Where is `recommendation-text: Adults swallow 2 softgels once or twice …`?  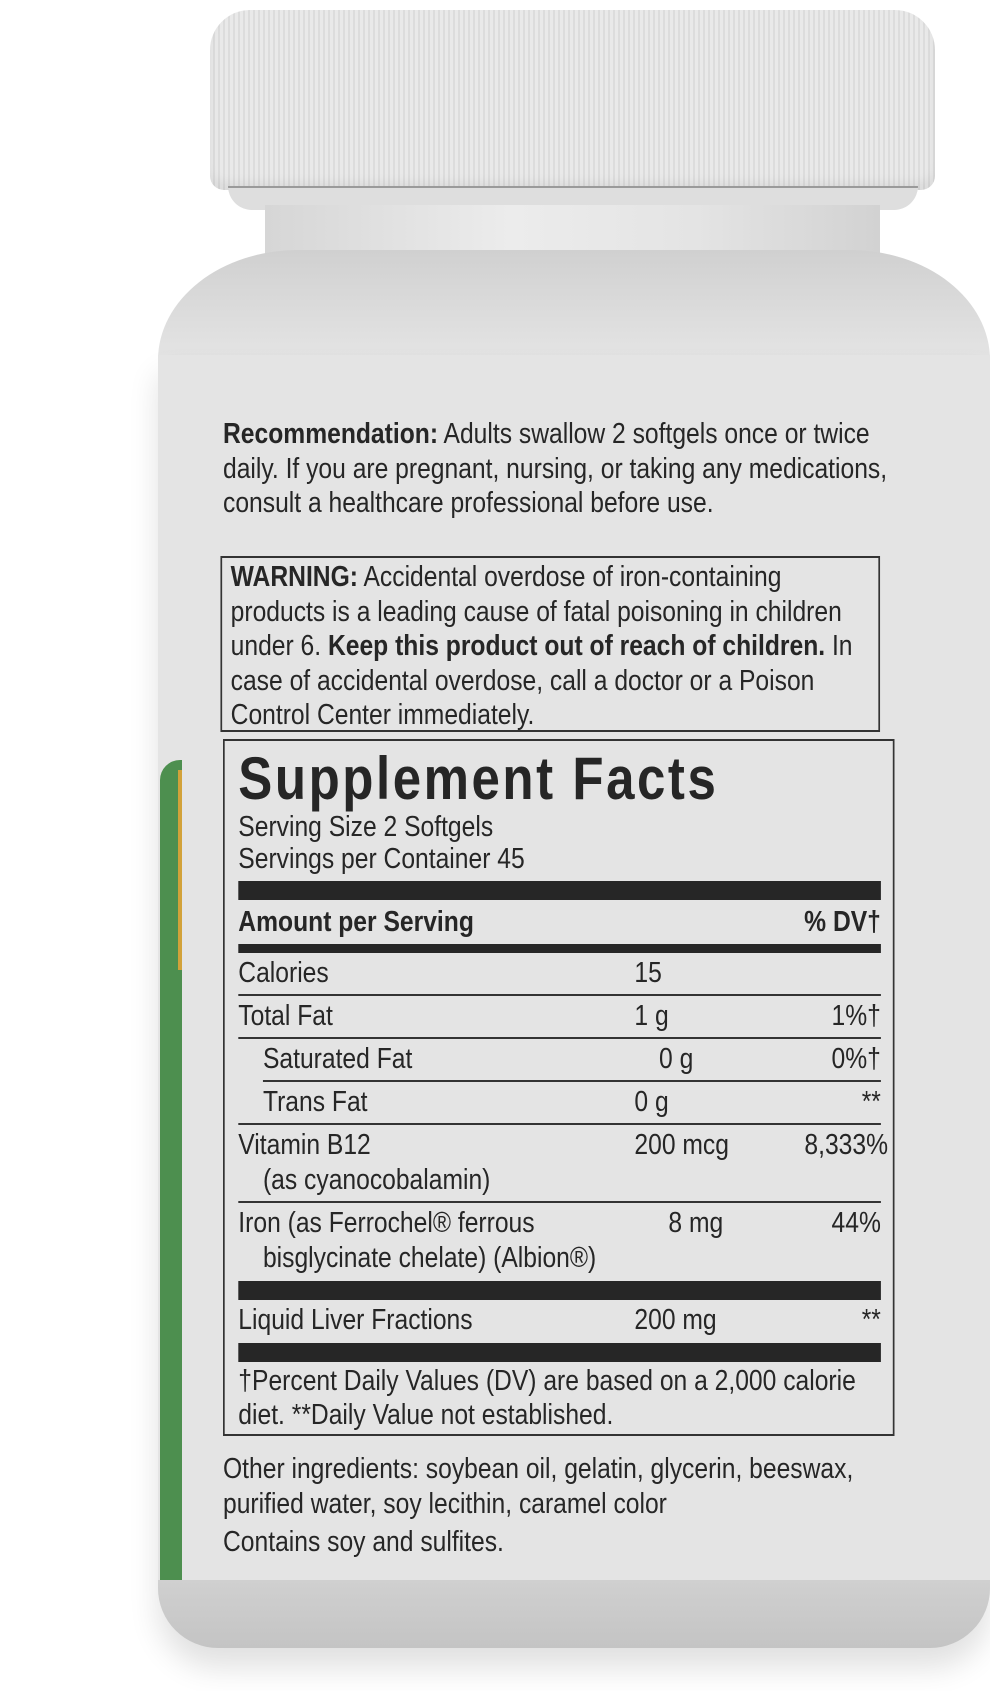 recommendation-text: Adults swallow 2 softgels once or twice … is located at coordinates (555, 468).